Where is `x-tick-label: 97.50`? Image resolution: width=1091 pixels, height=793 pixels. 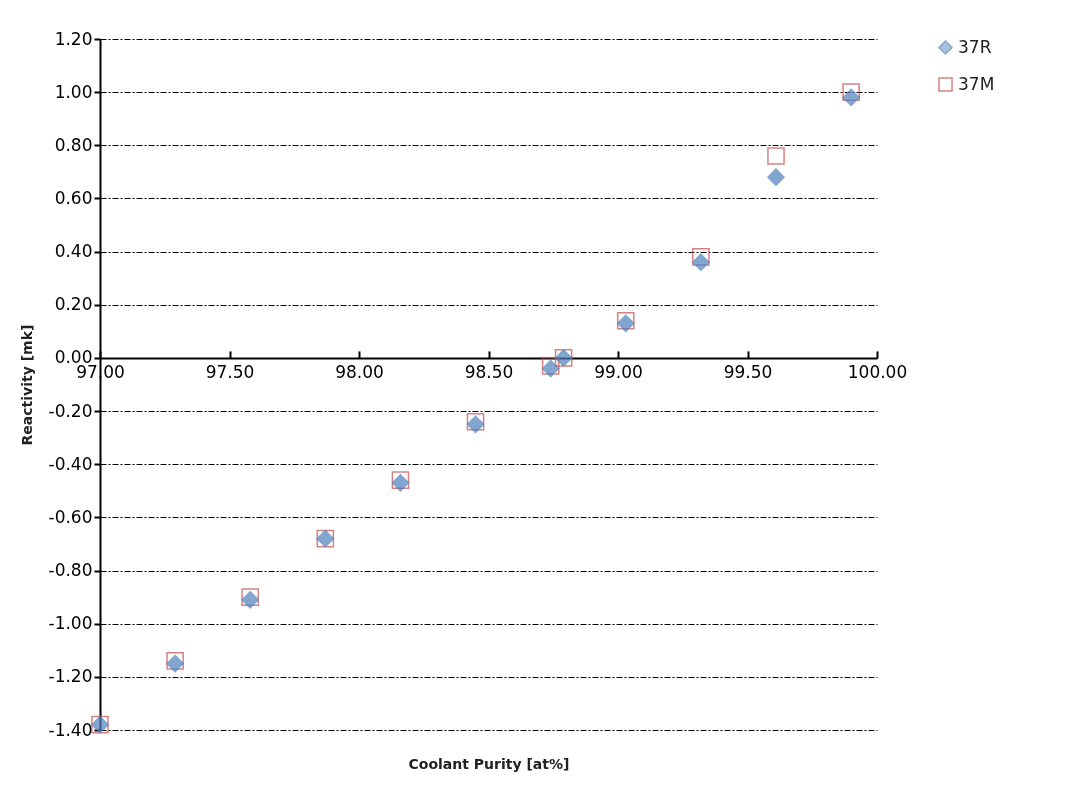 x-tick-label: 97.50 is located at coordinates (230, 372).